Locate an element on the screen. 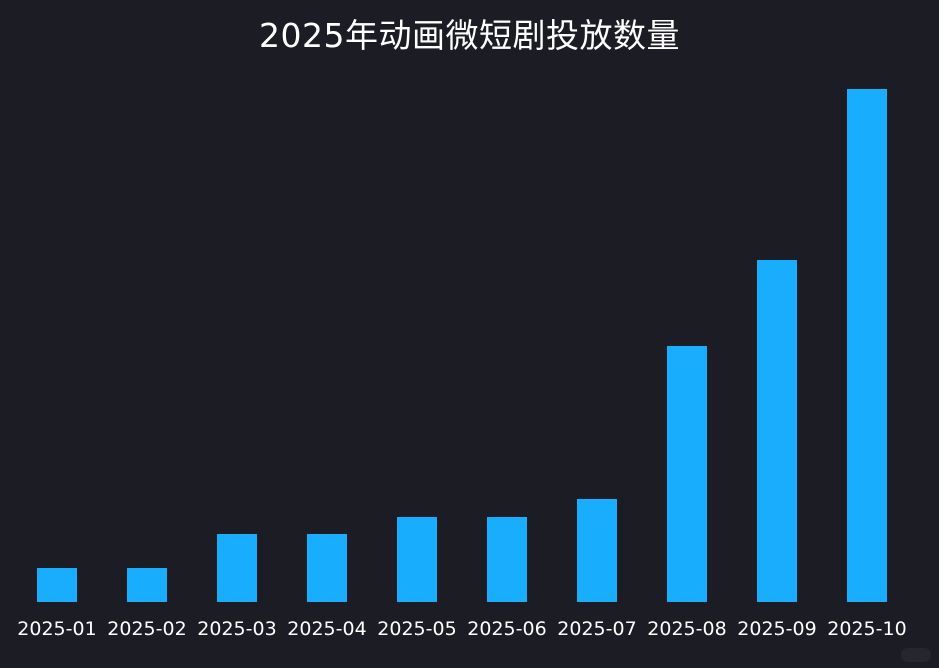 Image resolution: width=939 pixels, height=668 pixels. x-tick-label: 2025-02 is located at coordinates (147, 629).